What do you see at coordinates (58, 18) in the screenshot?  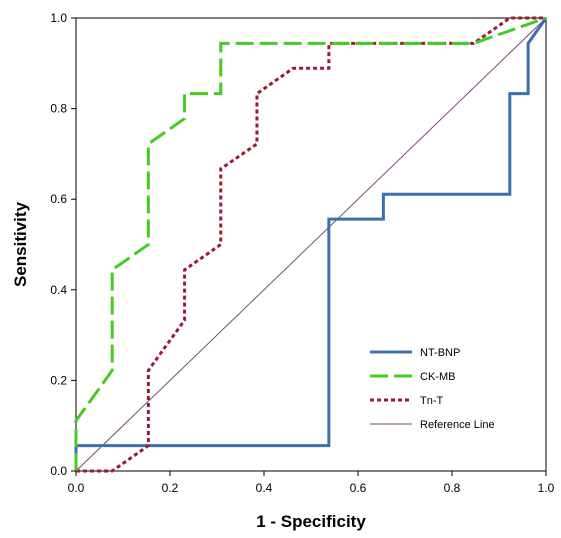 I see `y-tick-label: 1.0` at bounding box center [58, 18].